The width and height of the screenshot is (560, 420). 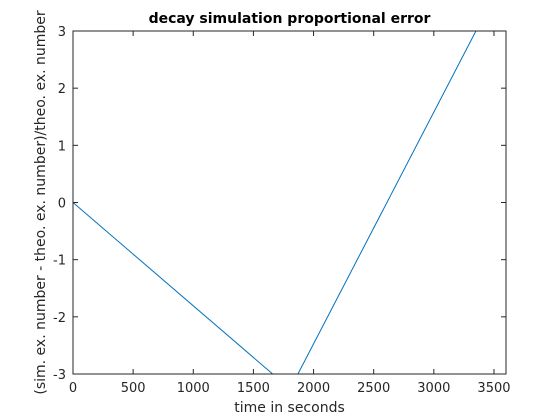 What do you see at coordinates (290, 19) in the screenshot?
I see `chart-title: decay simulation proportional error` at bounding box center [290, 19].